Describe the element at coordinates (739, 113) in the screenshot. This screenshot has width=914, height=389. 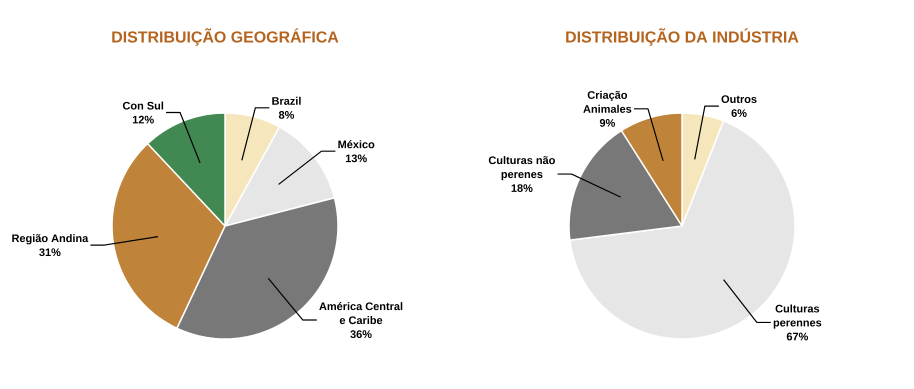
I see `data-label: 6%` at that location.